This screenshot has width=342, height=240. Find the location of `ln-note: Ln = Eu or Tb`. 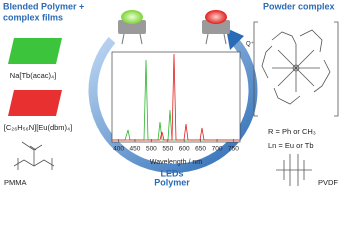

ln-note: Ln = Eu or Tb is located at coordinates (291, 145).